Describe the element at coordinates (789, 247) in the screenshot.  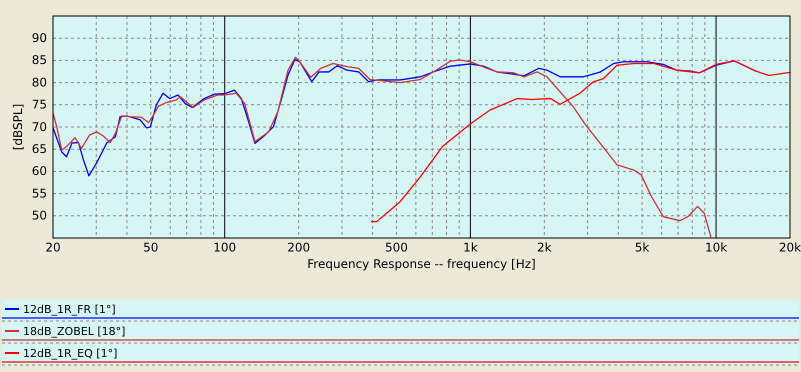
I see `x-tick-label: 20k` at that location.